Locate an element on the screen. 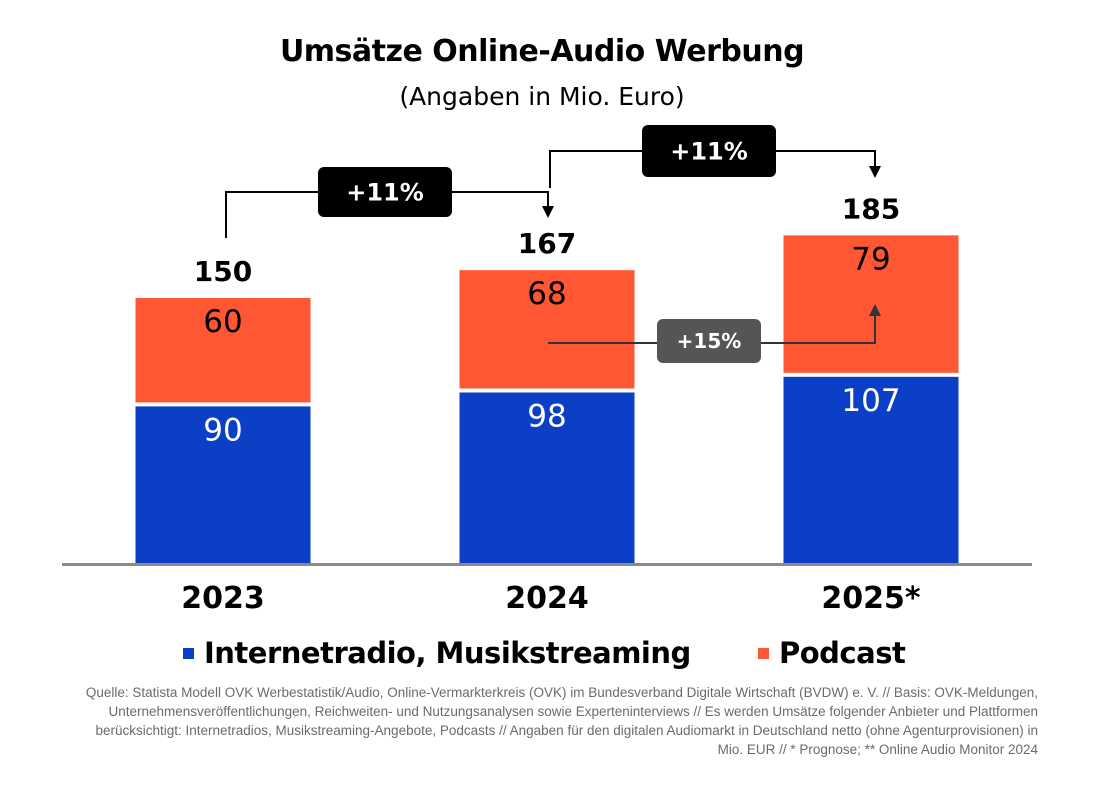 The width and height of the screenshot is (1120, 787). chart-subtitle: (Angaben in Mio. Euro) is located at coordinates (542, 96).